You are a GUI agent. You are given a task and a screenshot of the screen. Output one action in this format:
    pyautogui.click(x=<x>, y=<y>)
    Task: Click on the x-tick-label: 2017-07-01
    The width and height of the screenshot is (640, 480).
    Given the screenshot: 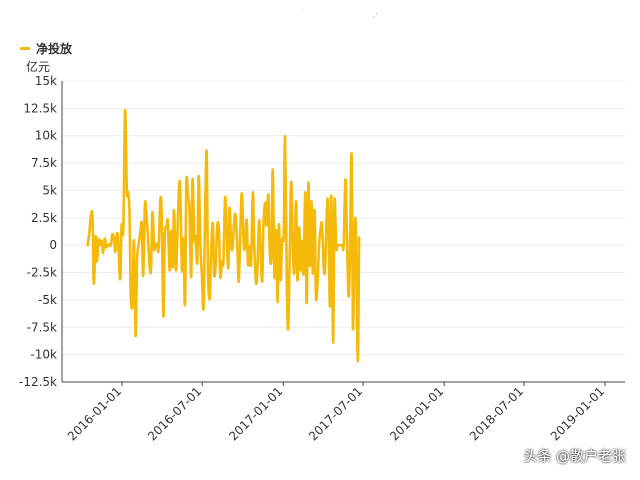 What is the action you would take?
    pyautogui.click(x=335, y=413)
    